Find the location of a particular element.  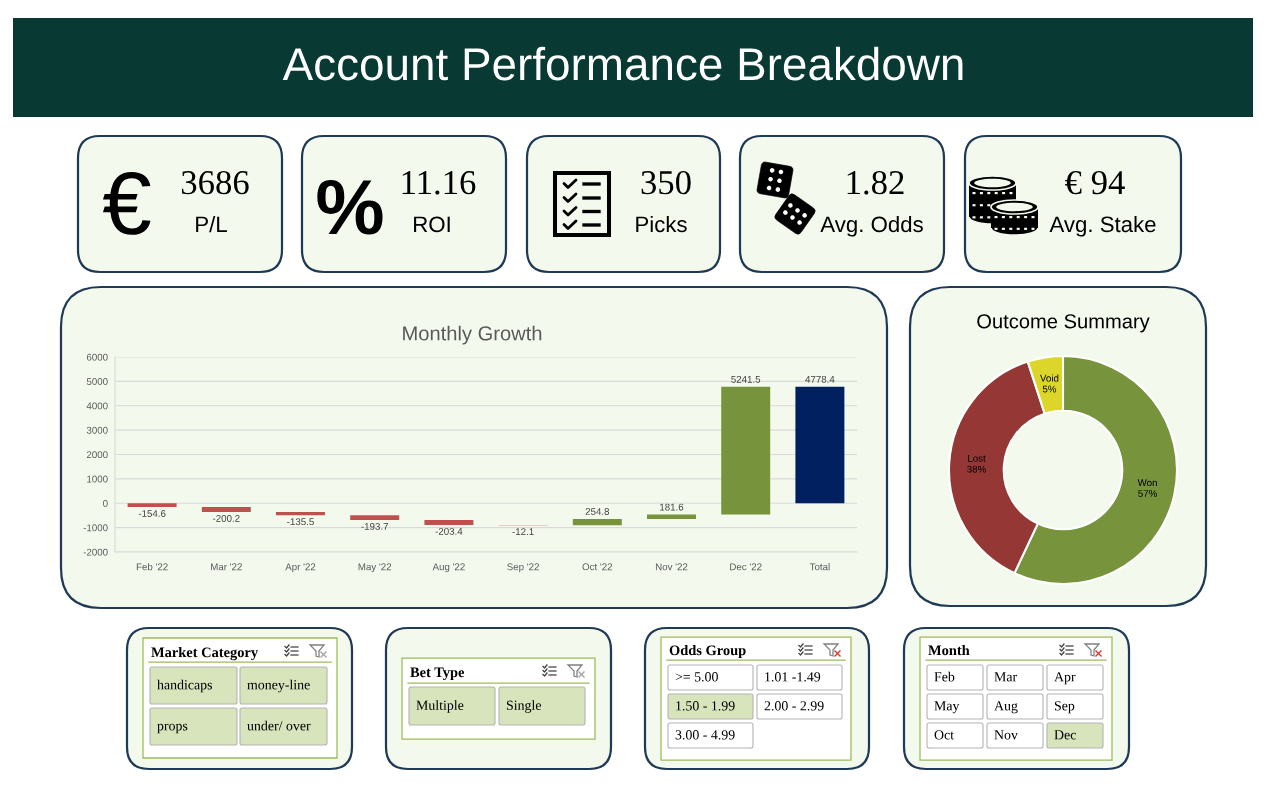

text: 11.16 is located at coordinates (439, 183).